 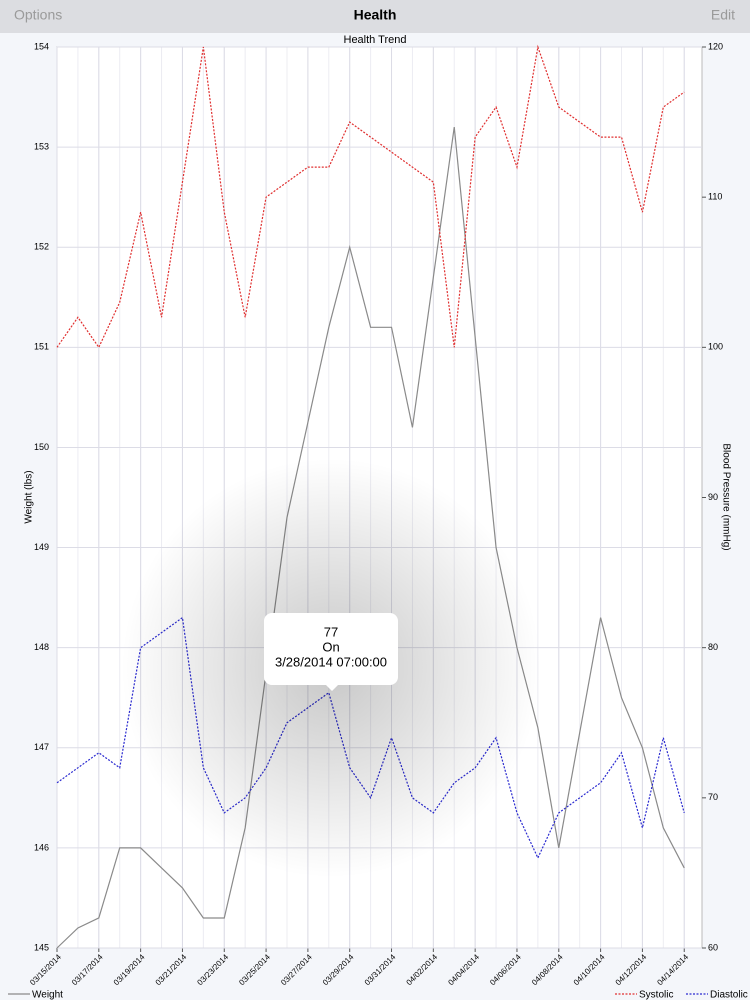 What do you see at coordinates (656, 995) in the screenshot?
I see `legend-label: Systolic` at bounding box center [656, 995].